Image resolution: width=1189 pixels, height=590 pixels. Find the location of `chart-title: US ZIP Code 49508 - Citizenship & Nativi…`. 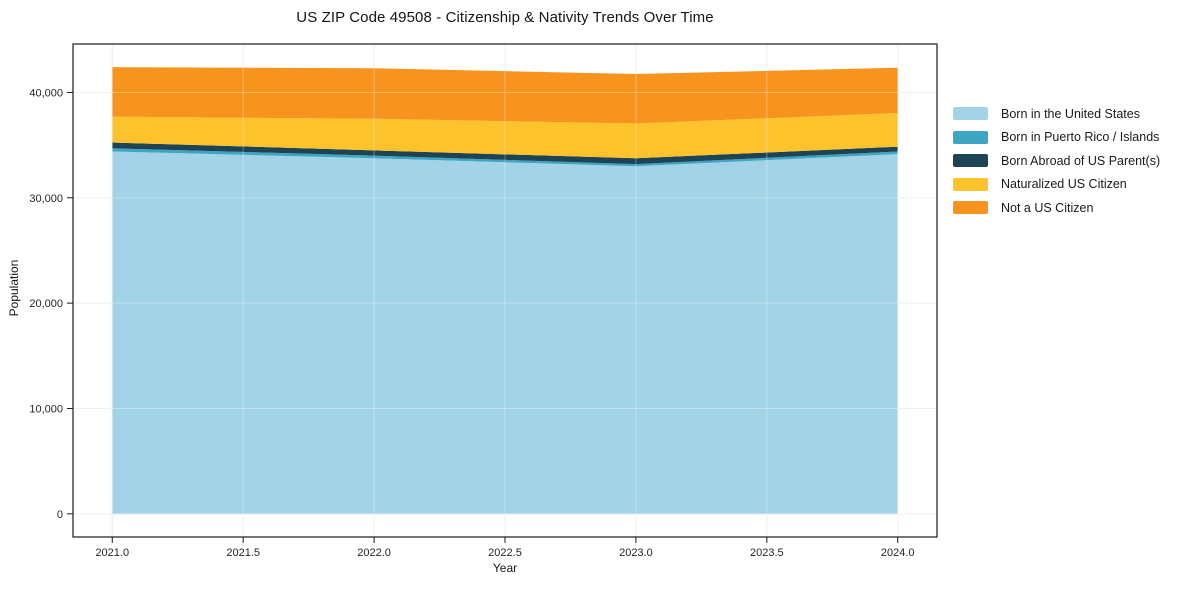

chart-title: US ZIP Code 49508 - Citizenship & Nativi… is located at coordinates (505, 17).